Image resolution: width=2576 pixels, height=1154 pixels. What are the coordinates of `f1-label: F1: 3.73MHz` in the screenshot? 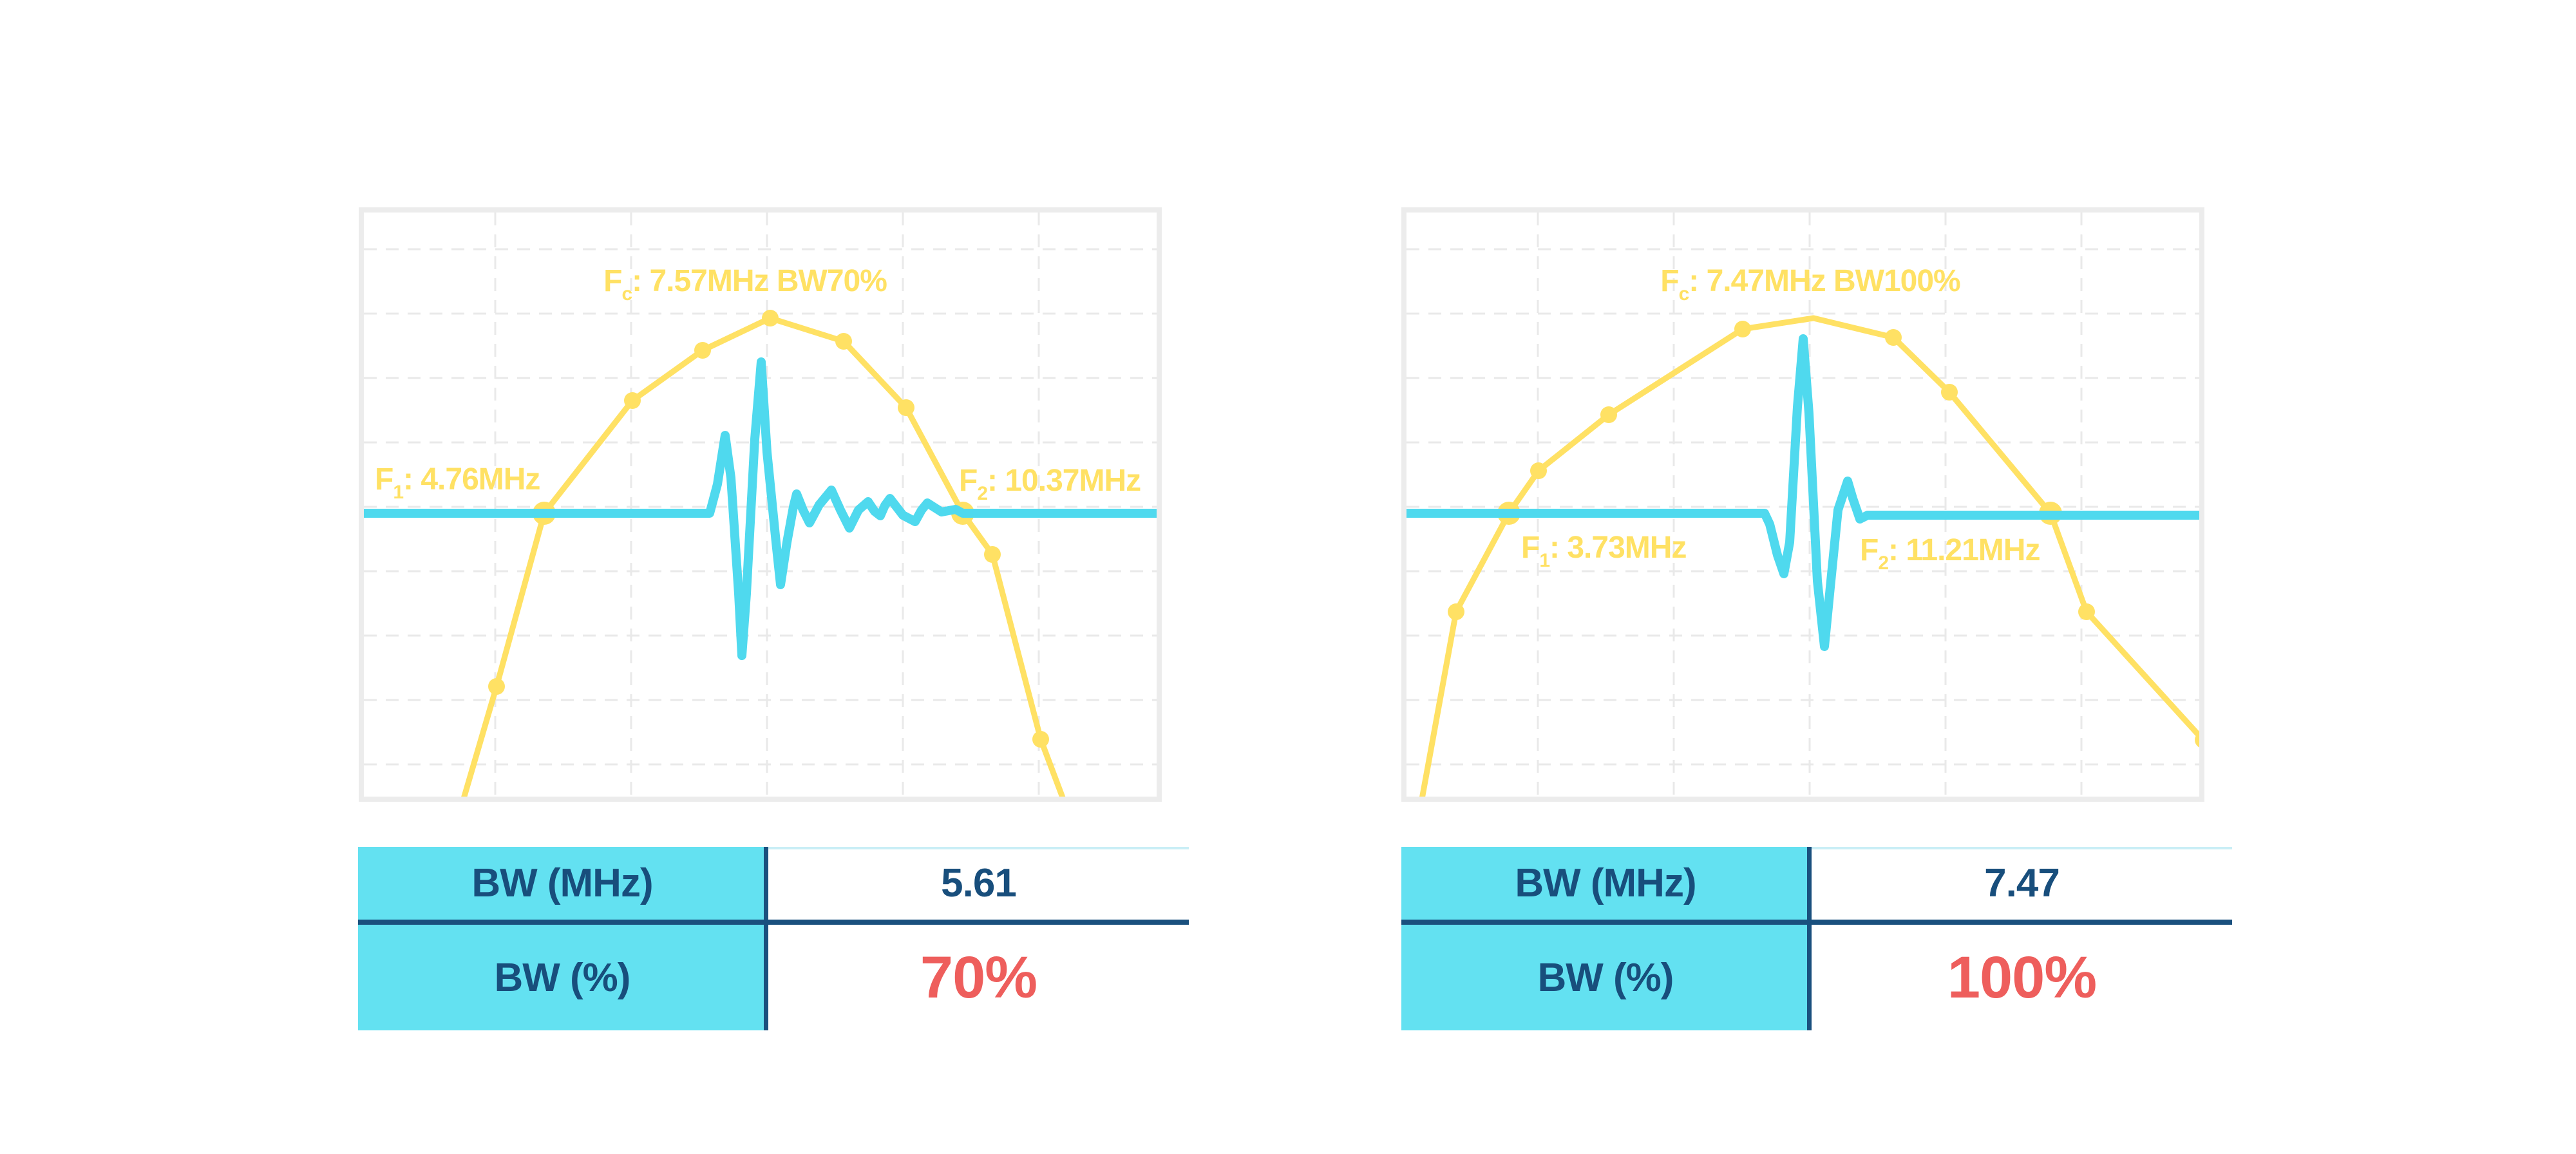 It's located at (1603, 551).